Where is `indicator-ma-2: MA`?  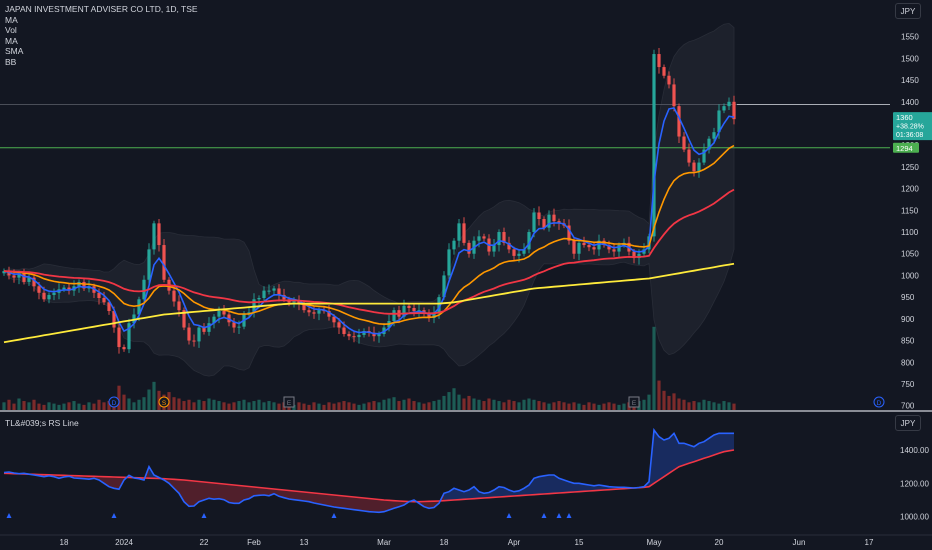 indicator-ma-2: MA is located at coordinates (11, 40).